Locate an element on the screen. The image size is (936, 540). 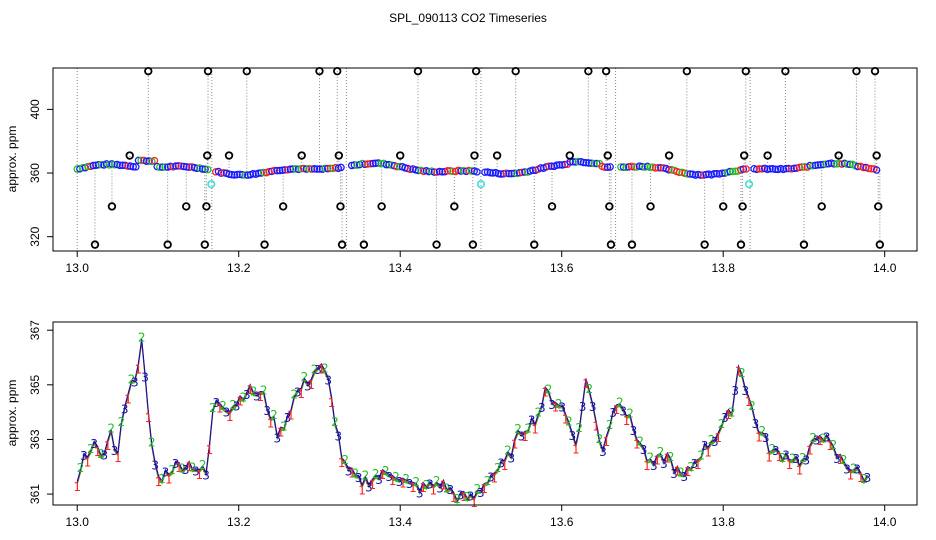
top-x-tick-label: 13.4 is located at coordinates (401, 268).